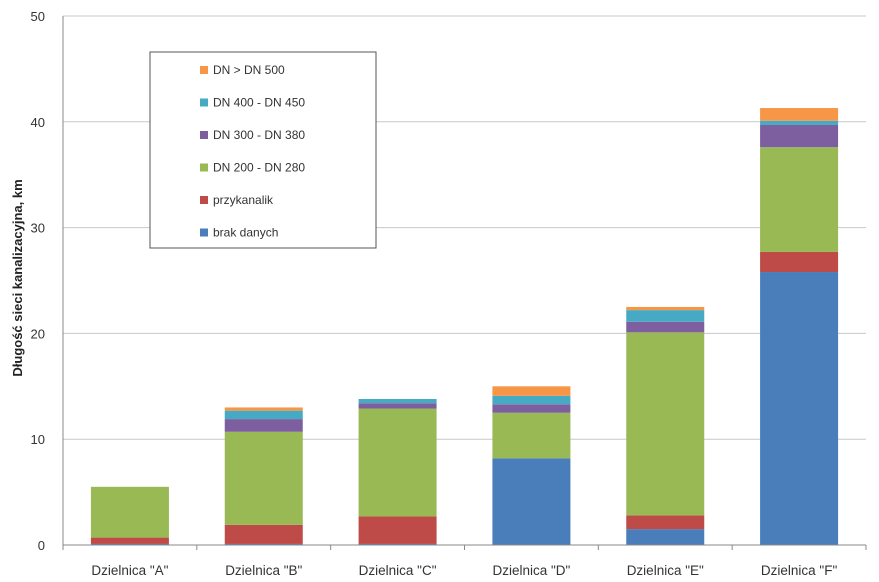 The height and width of the screenshot is (582, 879). What do you see at coordinates (47, 281) in the screenshot?
I see `y-axis: 0 10 20 30 40 50` at bounding box center [47, 281].